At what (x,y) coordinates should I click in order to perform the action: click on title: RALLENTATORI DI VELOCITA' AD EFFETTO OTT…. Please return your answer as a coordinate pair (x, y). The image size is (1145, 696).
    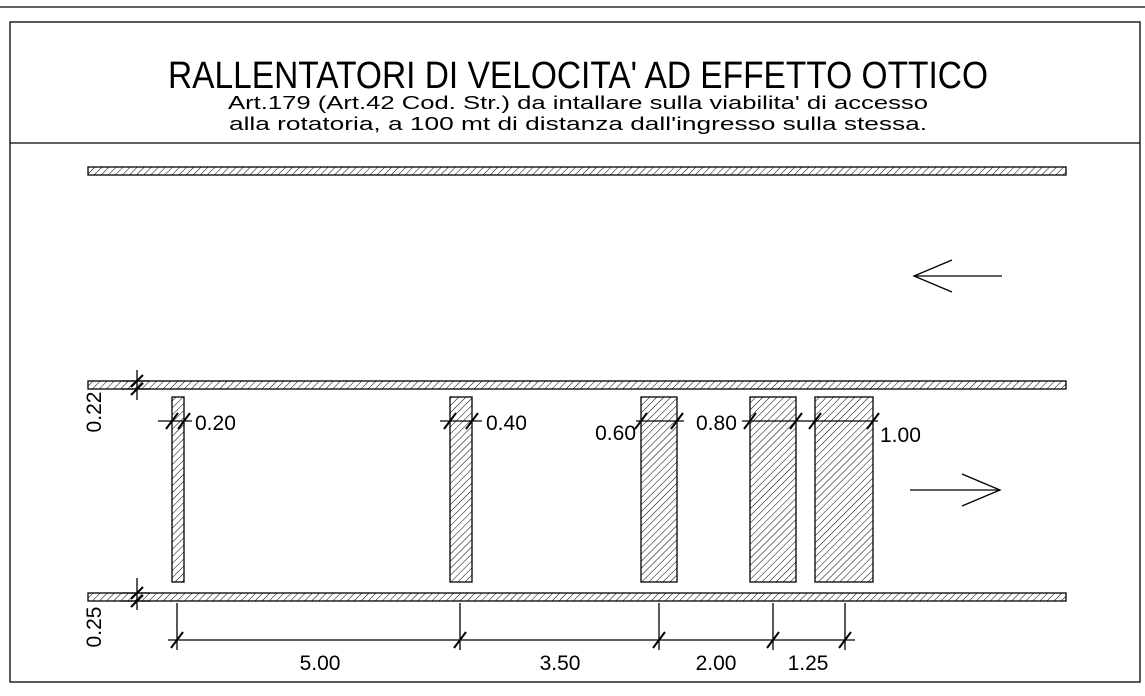
    Looking at the image, I should click on (578, 76).